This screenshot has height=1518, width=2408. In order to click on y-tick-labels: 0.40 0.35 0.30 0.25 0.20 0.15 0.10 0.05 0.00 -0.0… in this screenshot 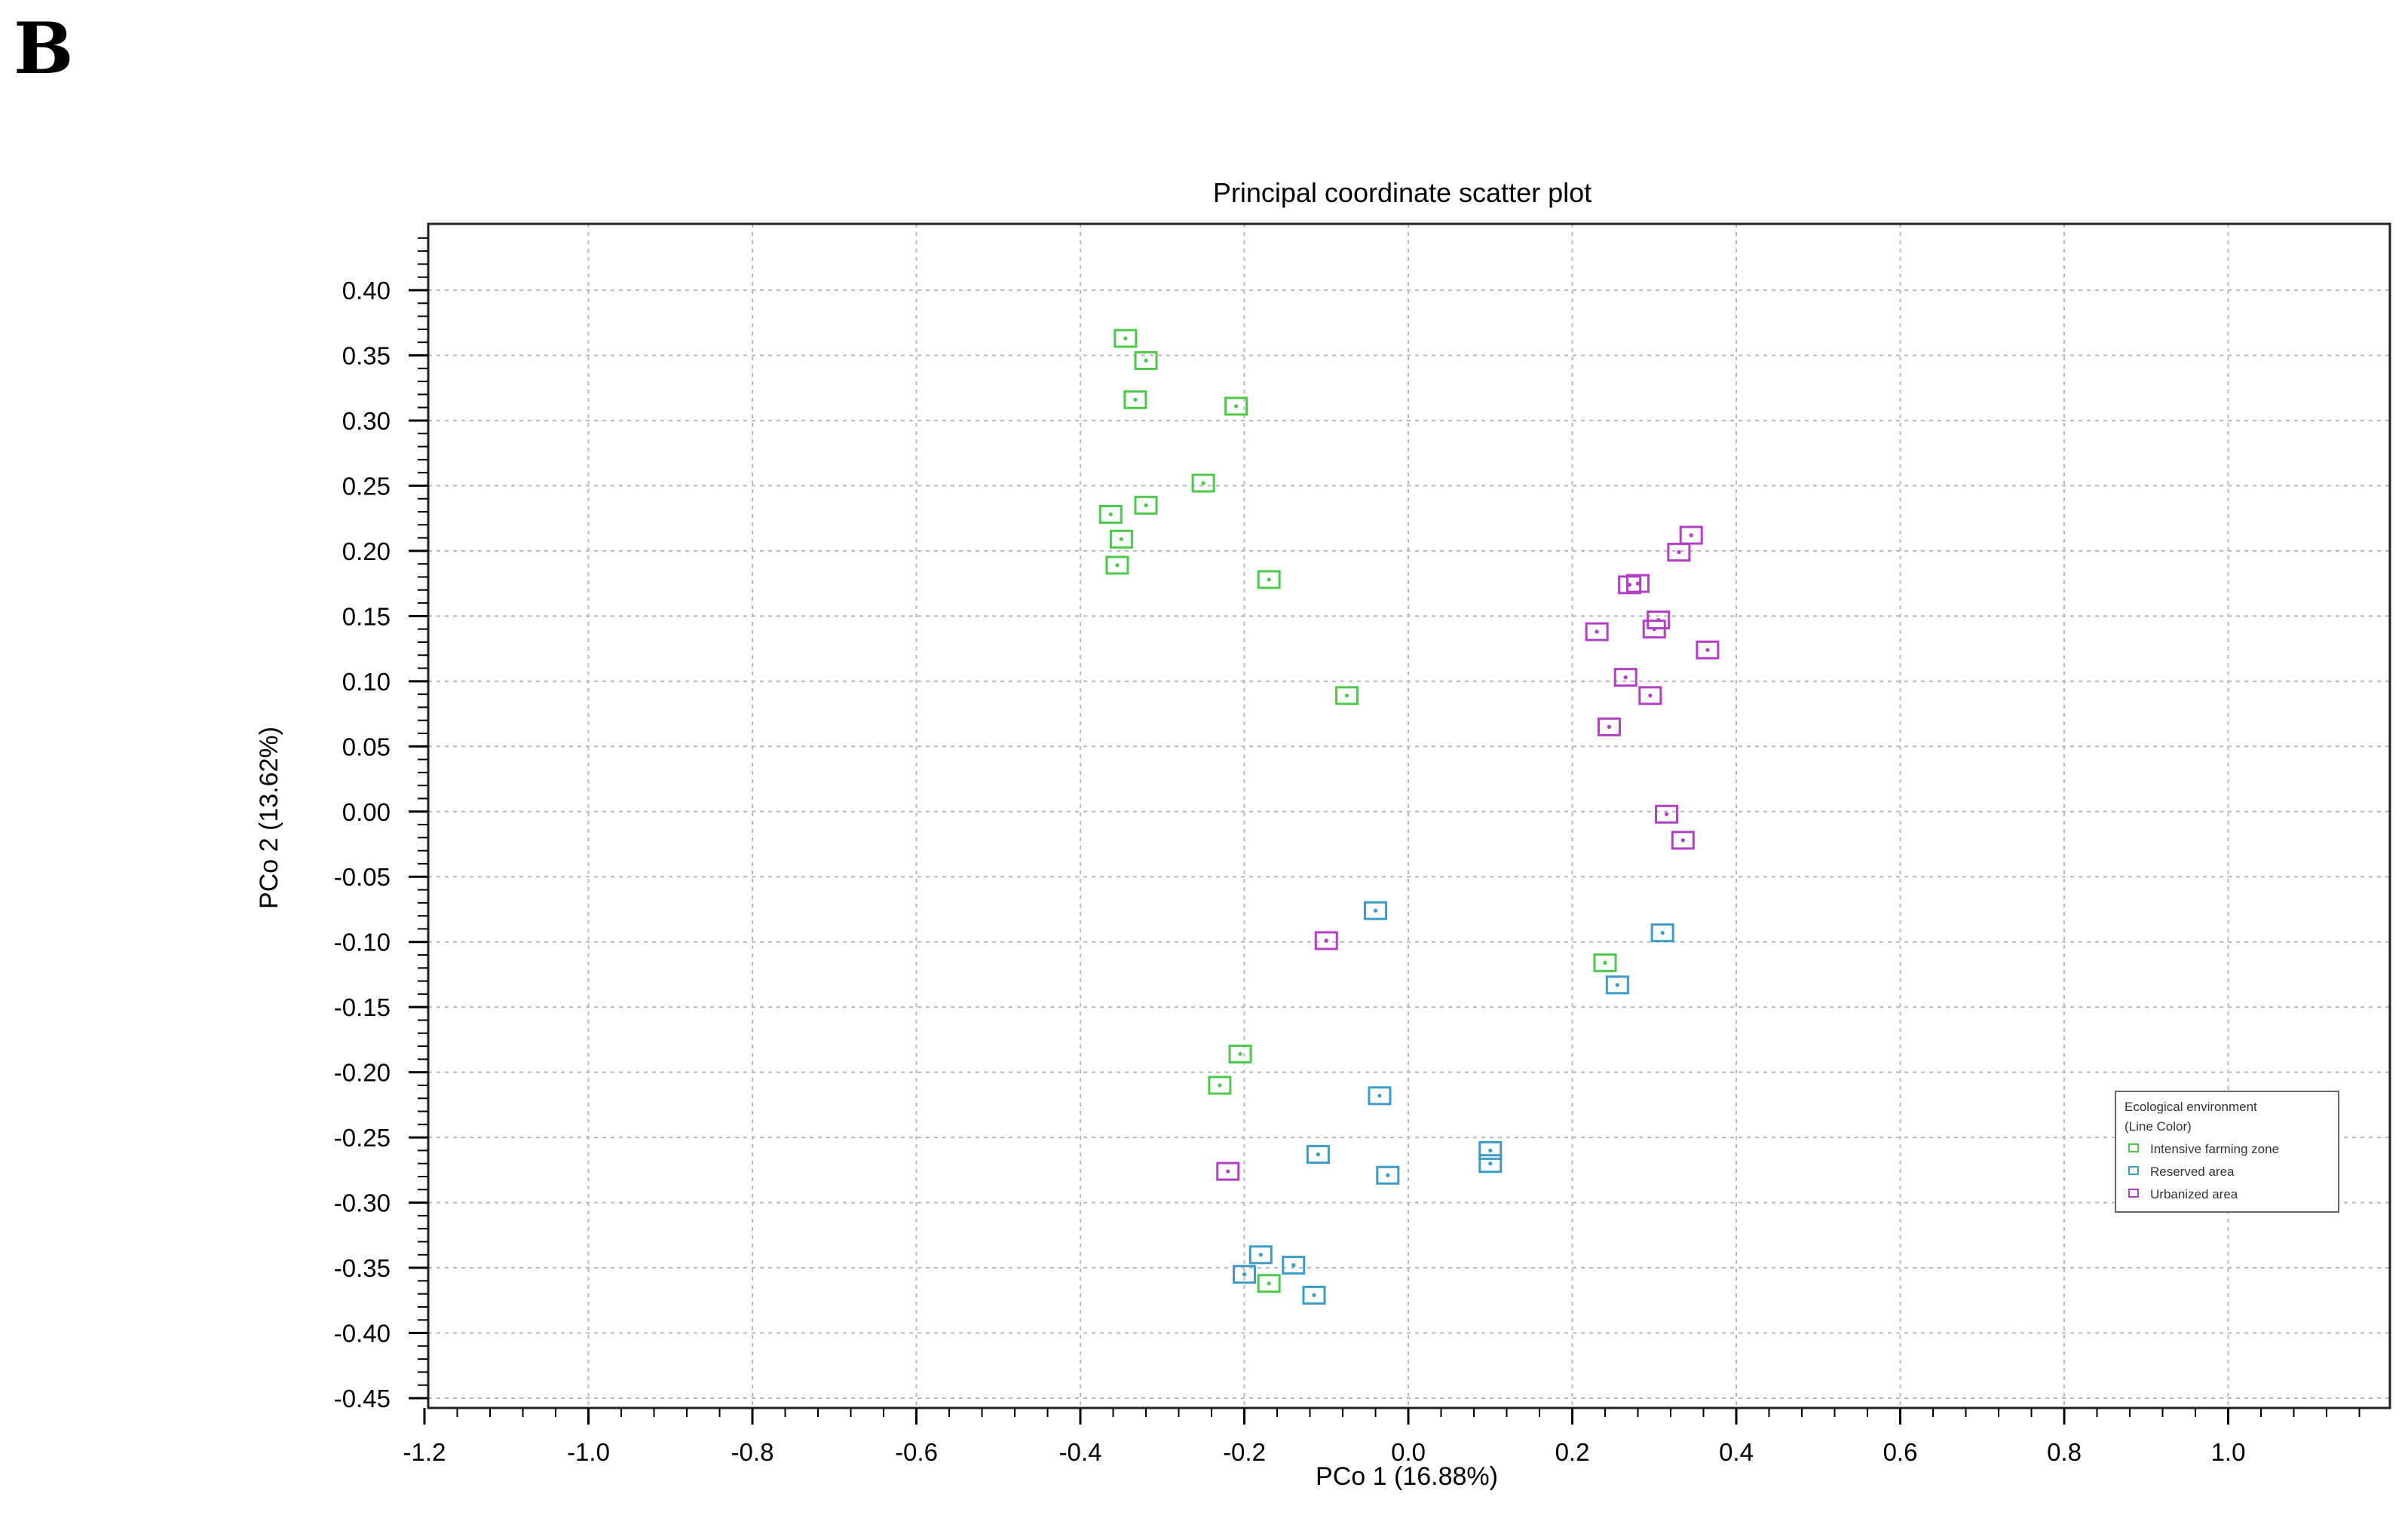, I will do `click(362, 845)`.